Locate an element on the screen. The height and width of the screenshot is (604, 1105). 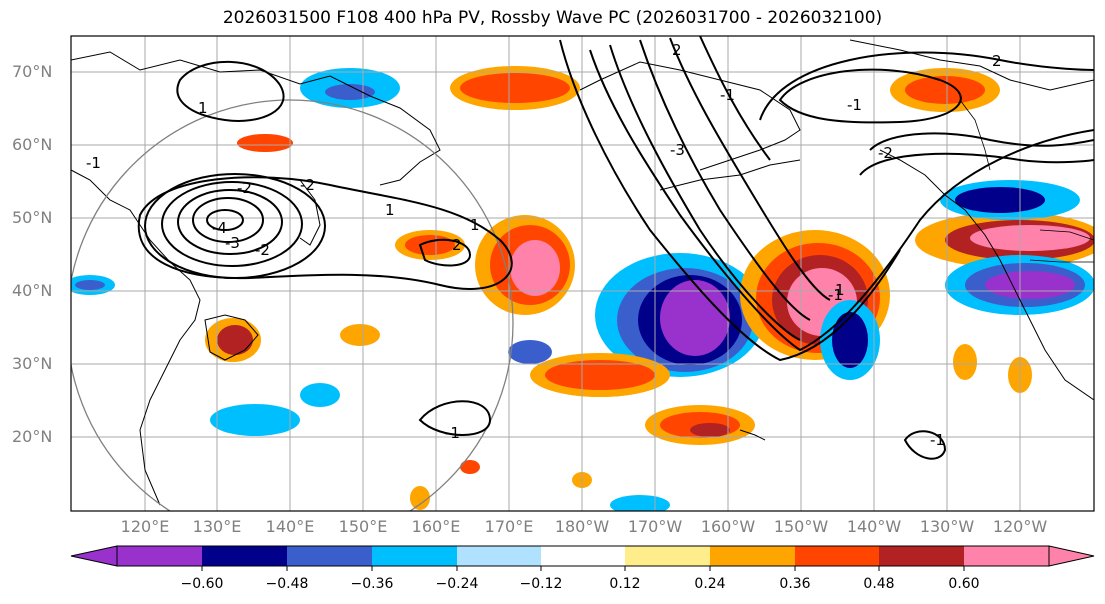
lon-label: 120°W is located at coordinates (1020, 526).